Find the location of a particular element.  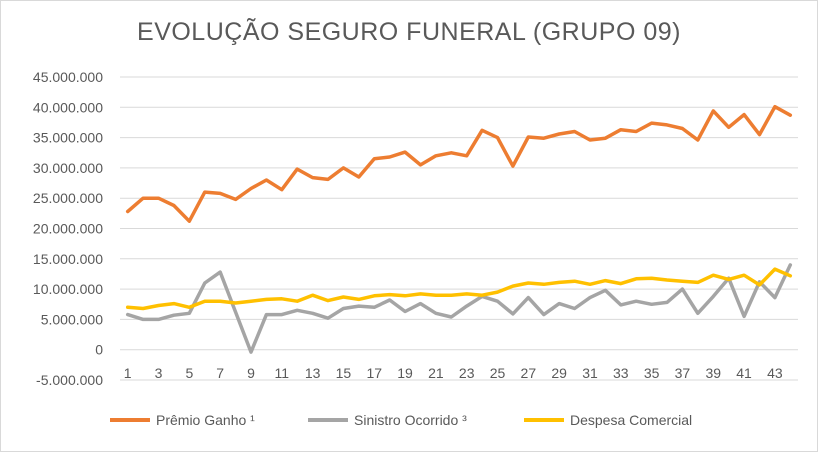

x-tick-label: 9 is located at coordinates (251, 373).